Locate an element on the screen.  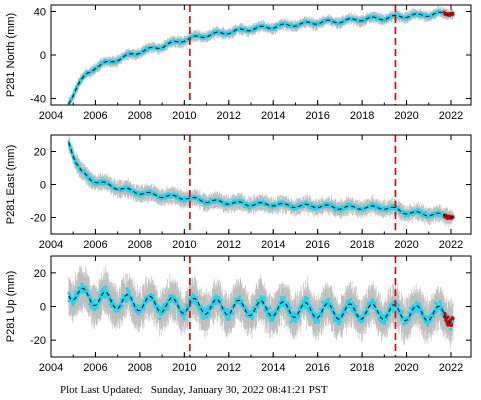
y-tick-label: 0 is located at coordinates (43, 308).